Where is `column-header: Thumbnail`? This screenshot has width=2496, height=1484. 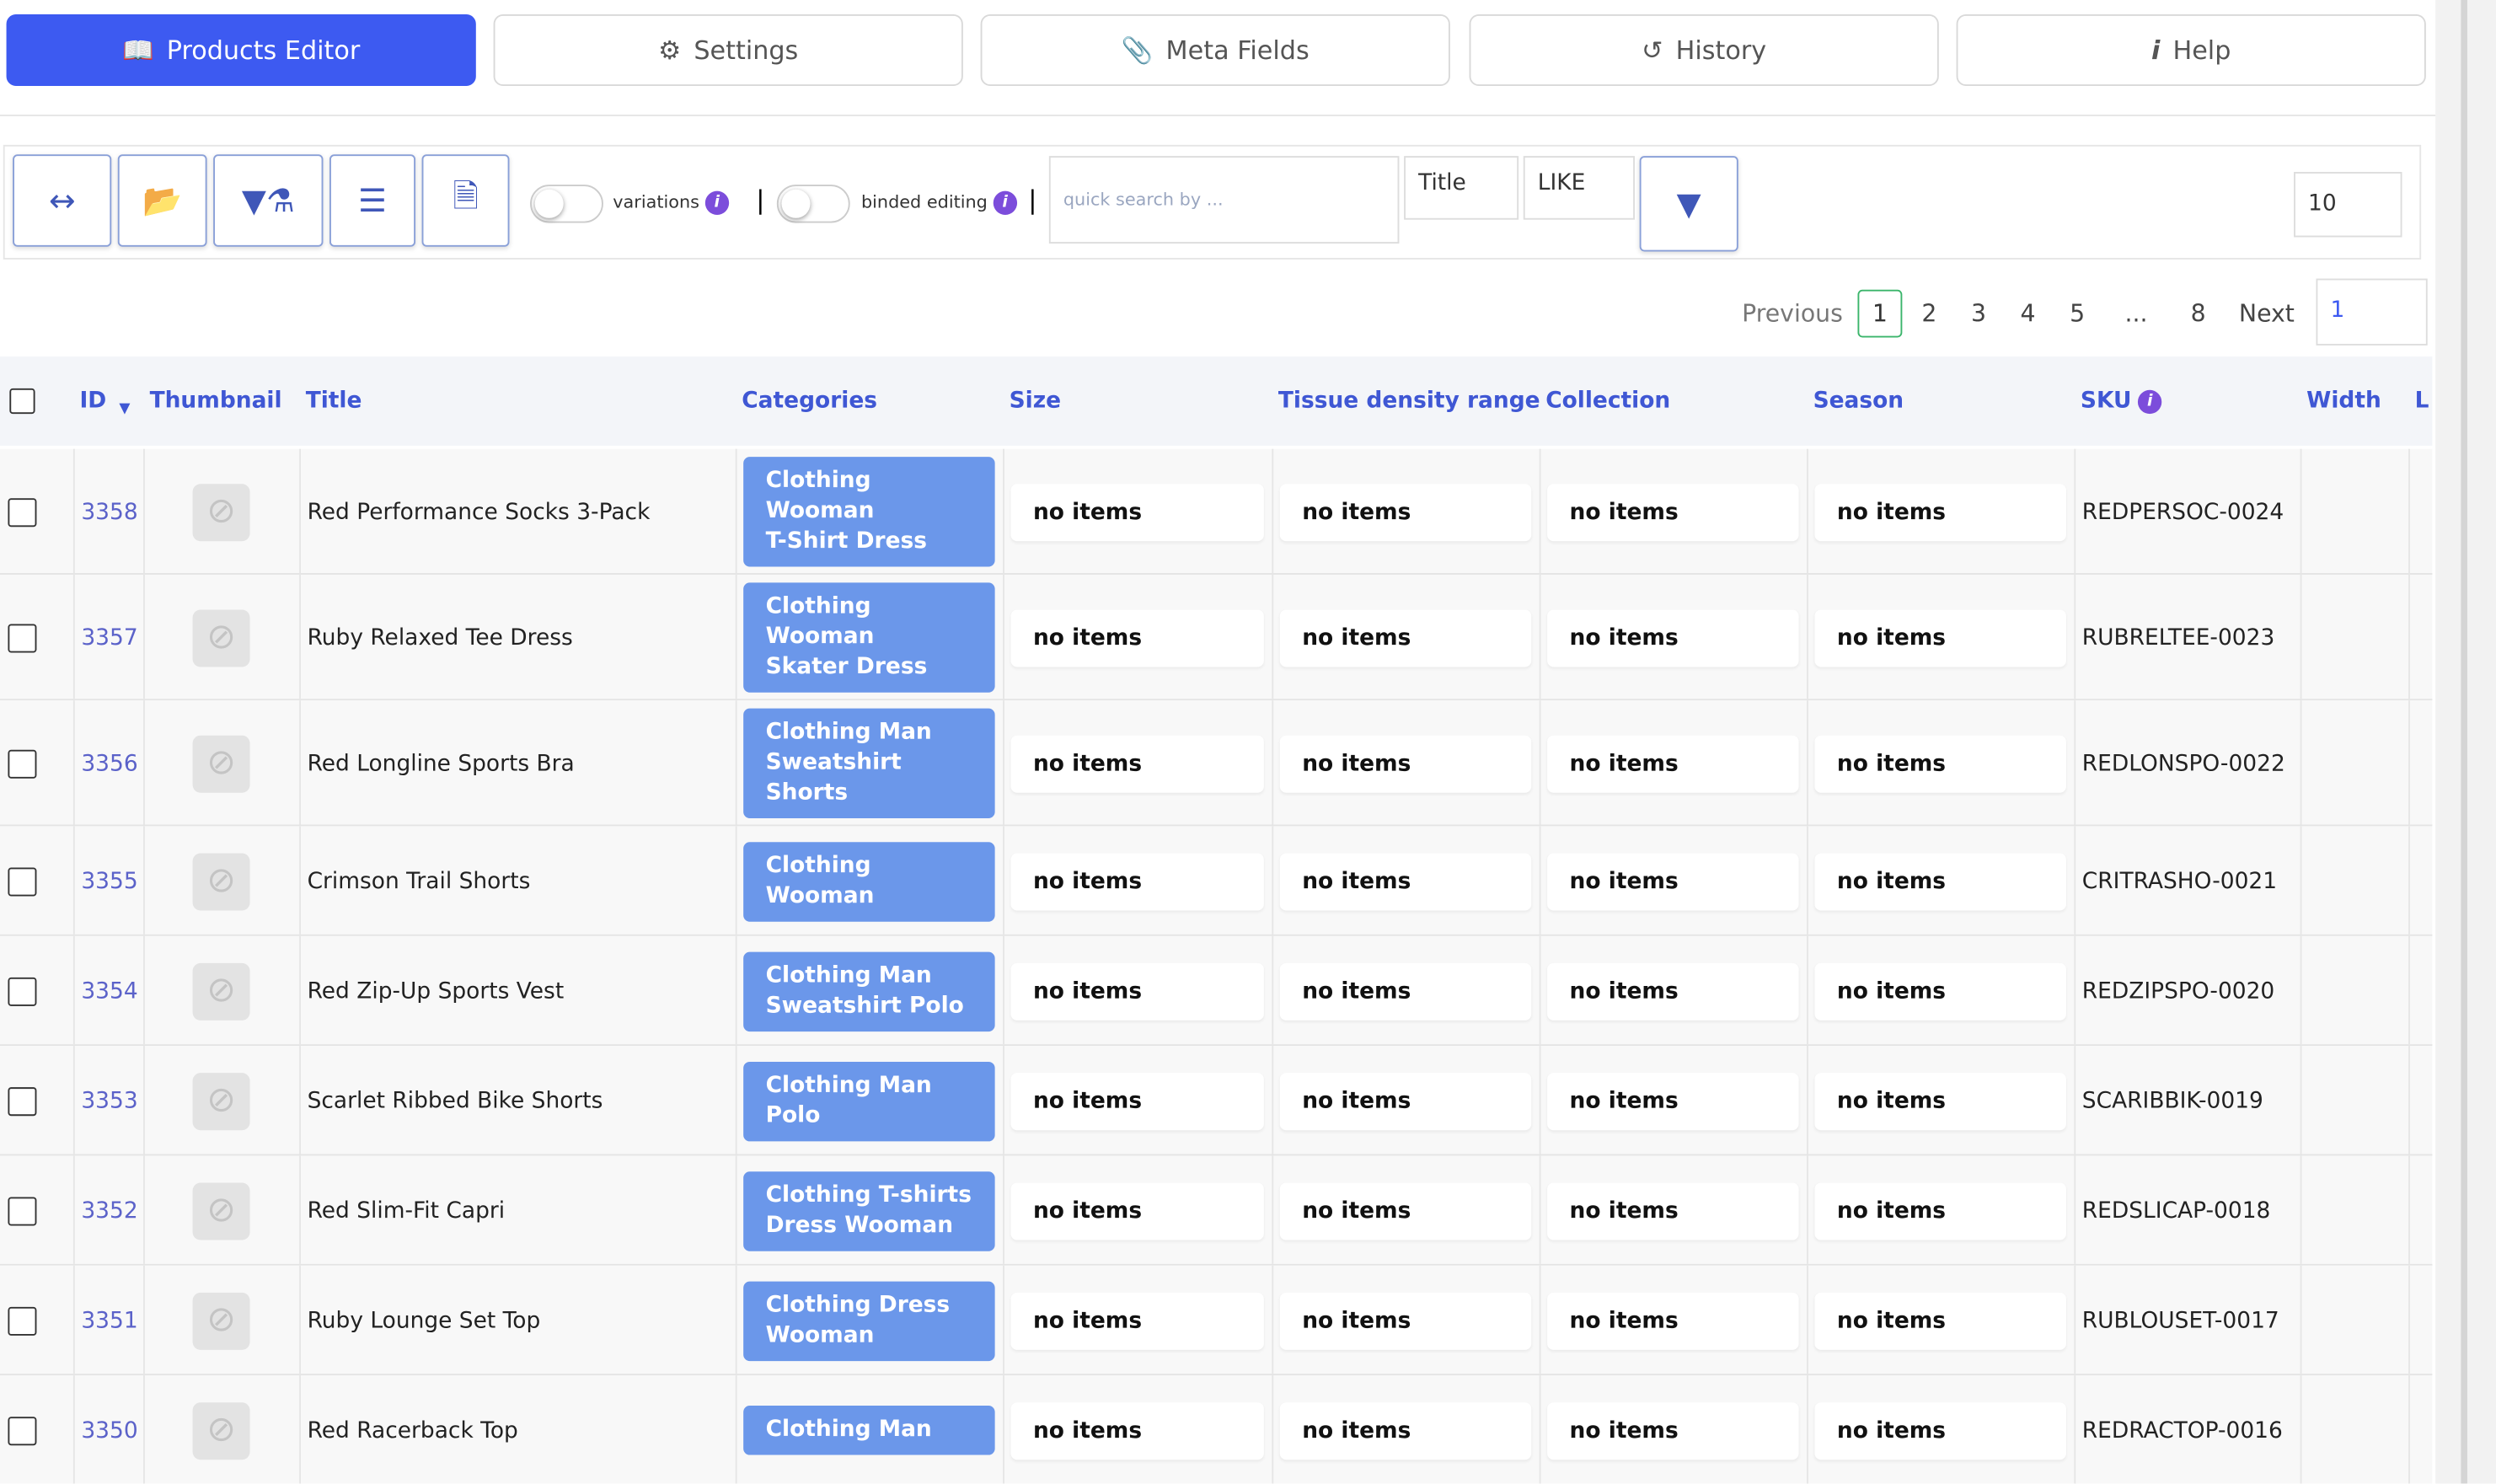
column-header: Thumbnail is located at coordinates (228, 401).